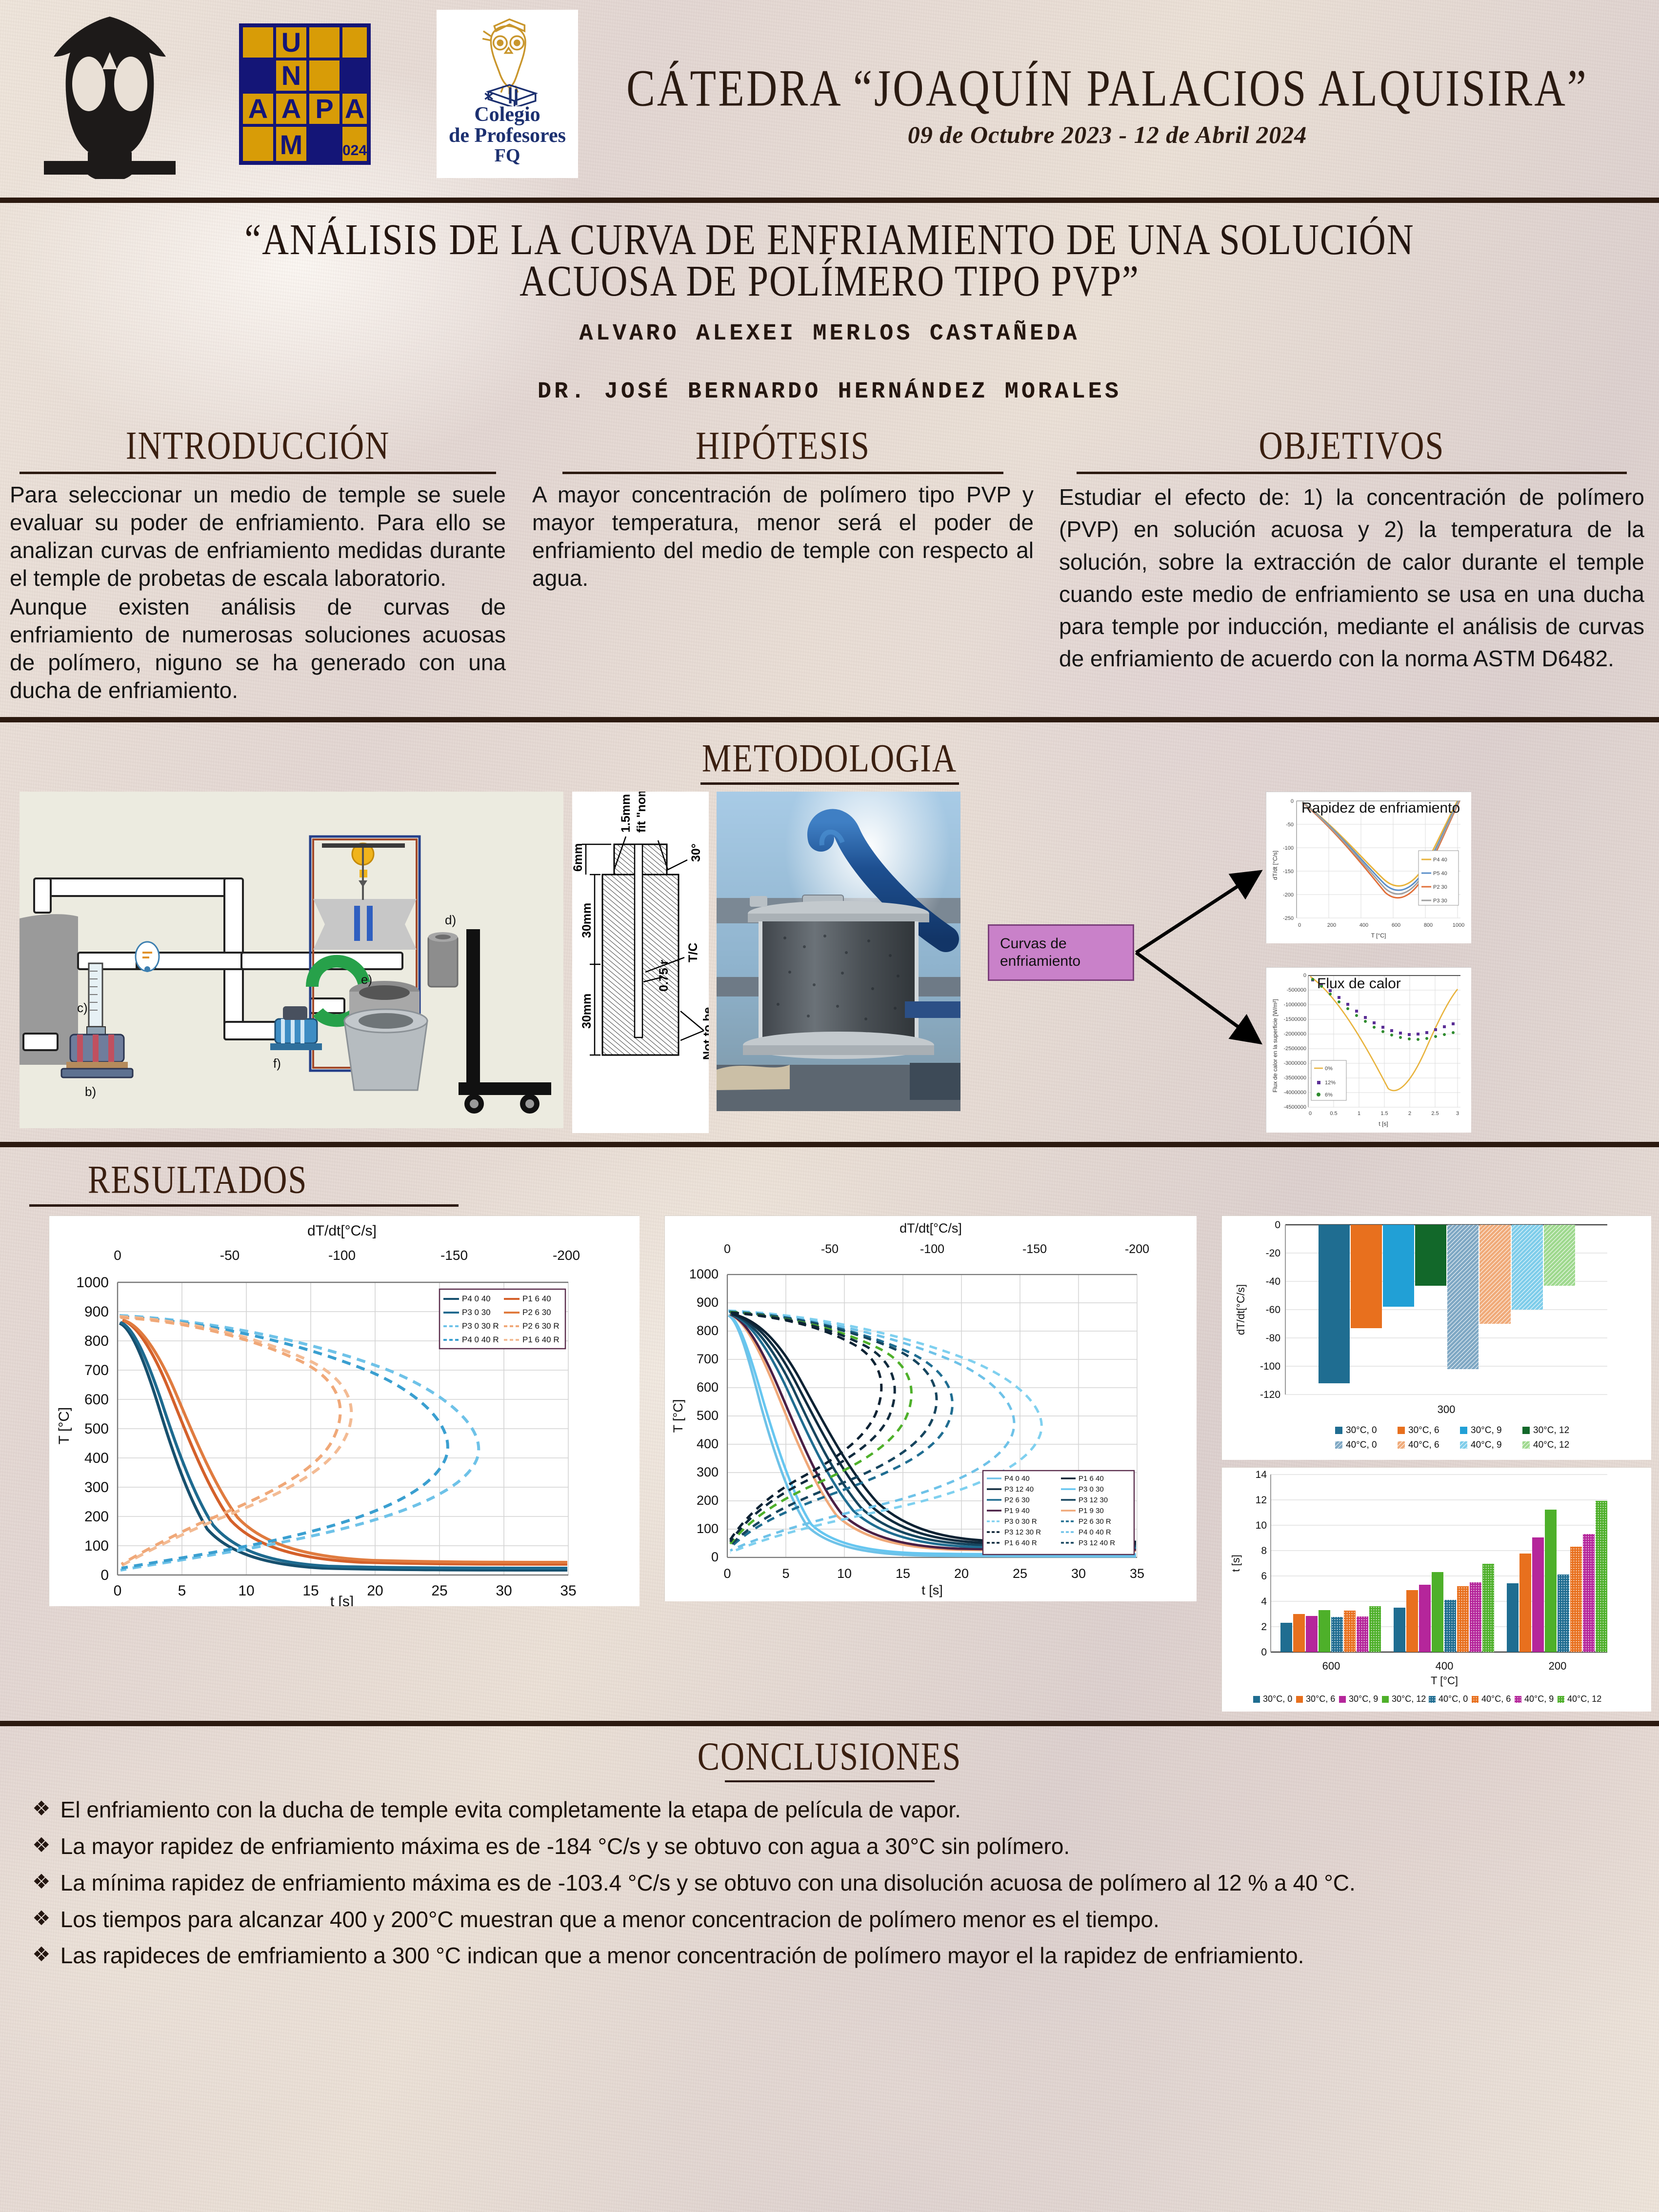 Image resolution: width=1659 pixels, height=2212 pixels. I want to click on svg-text: 10, so click(246, 1591).